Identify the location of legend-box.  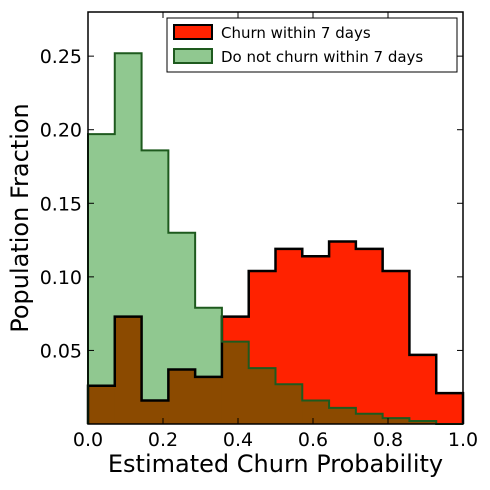
(312, 45).